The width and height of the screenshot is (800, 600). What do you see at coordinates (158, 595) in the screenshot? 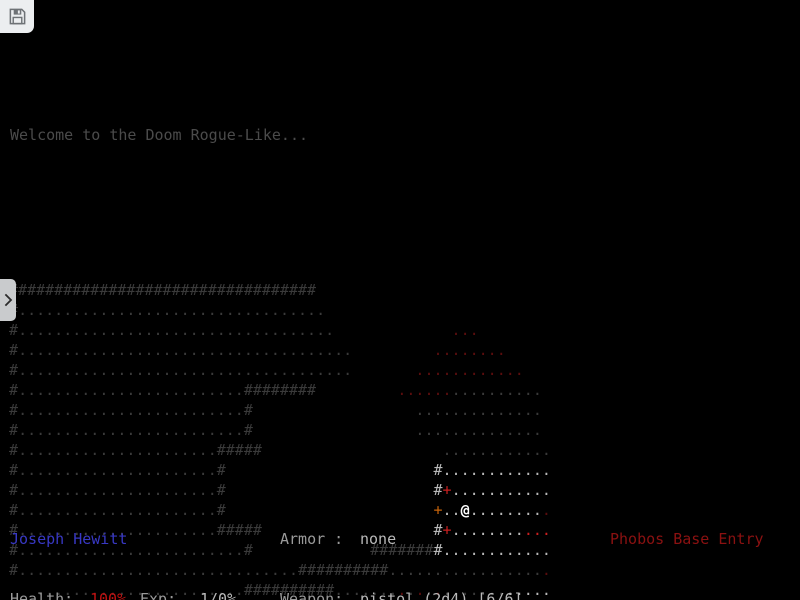
I see `exp-label: Exp:` at bounding box center [158, 595].